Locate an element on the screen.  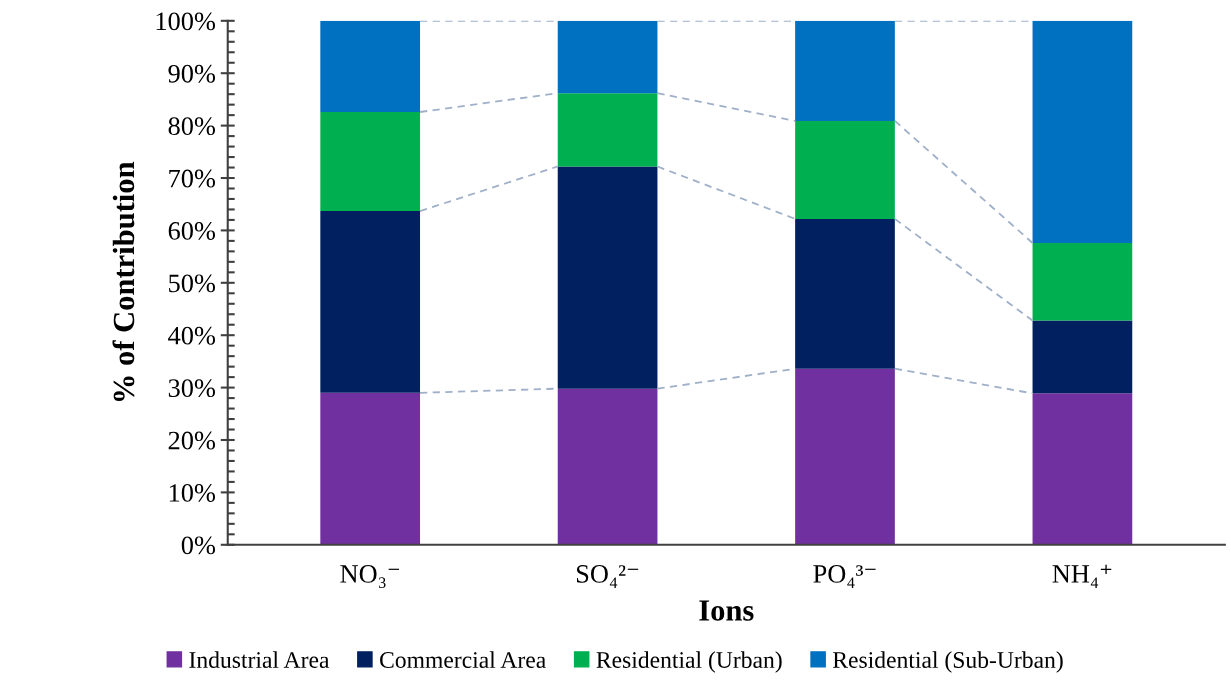
legend-label: Residential (Urban) is located at coordinates (689, 662).